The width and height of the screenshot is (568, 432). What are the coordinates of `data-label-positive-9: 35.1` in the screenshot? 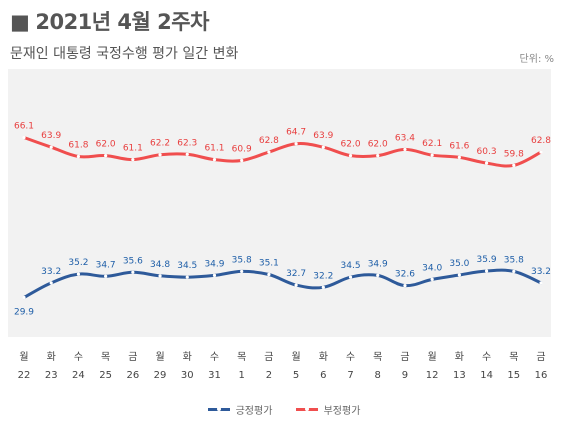 It's located at (269, 264).